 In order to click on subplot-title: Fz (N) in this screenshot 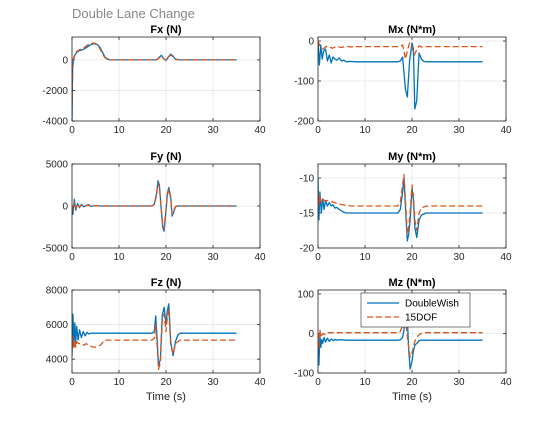, I will do `click(166, 283)`.